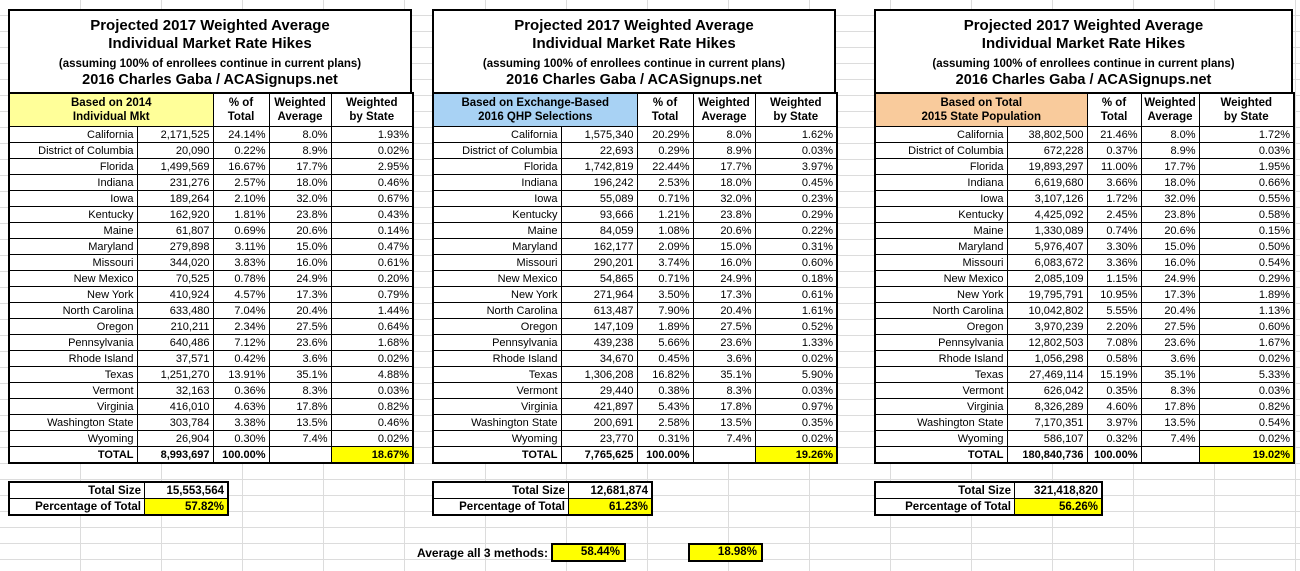 The width and height of the screenshot is (1300, 571). Describe the element at coordinates (588, 552) in the screenshot. I see `average-enrollment-pct-cell: 58.44%` at that location.